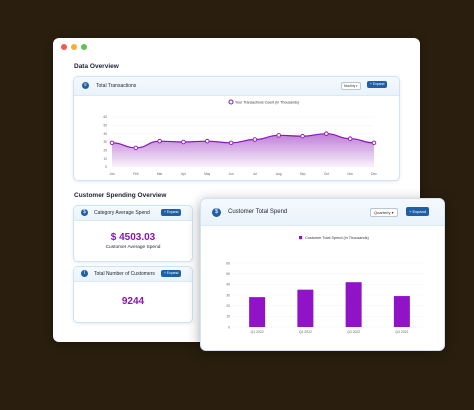  I want to click on period-select: Monthly ▾, so click(351, 86).